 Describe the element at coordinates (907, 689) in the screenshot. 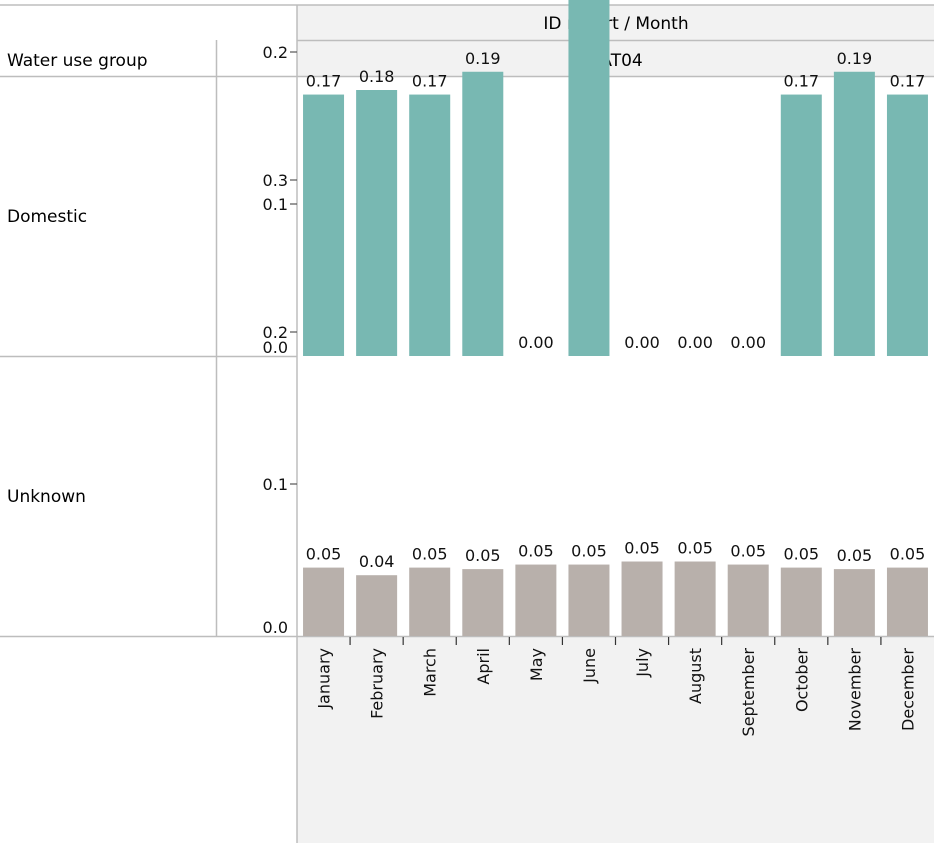

I see `x-tick-label: December` at that location.